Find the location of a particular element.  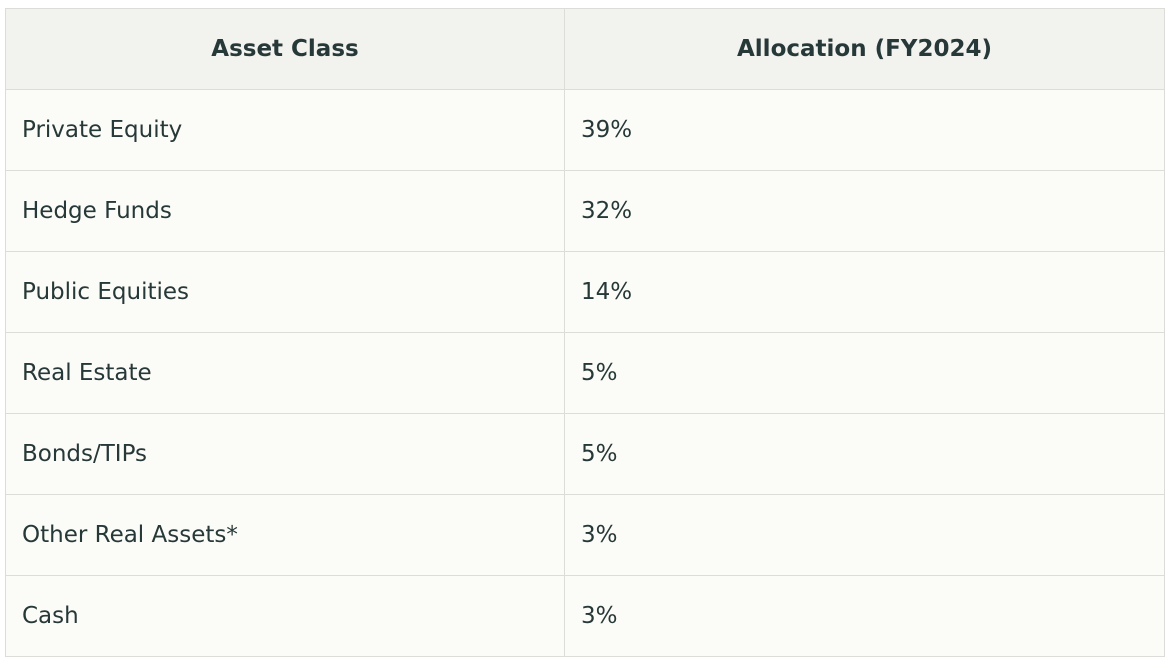

table-row: Bonds/TIPs 5% is located at coordinates (585, 454).